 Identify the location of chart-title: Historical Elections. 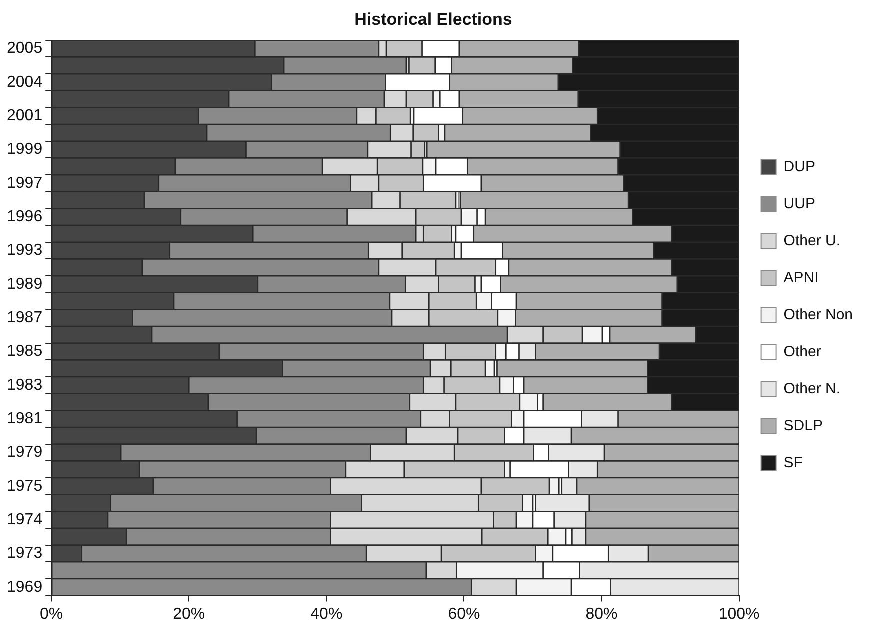
(433, 19).